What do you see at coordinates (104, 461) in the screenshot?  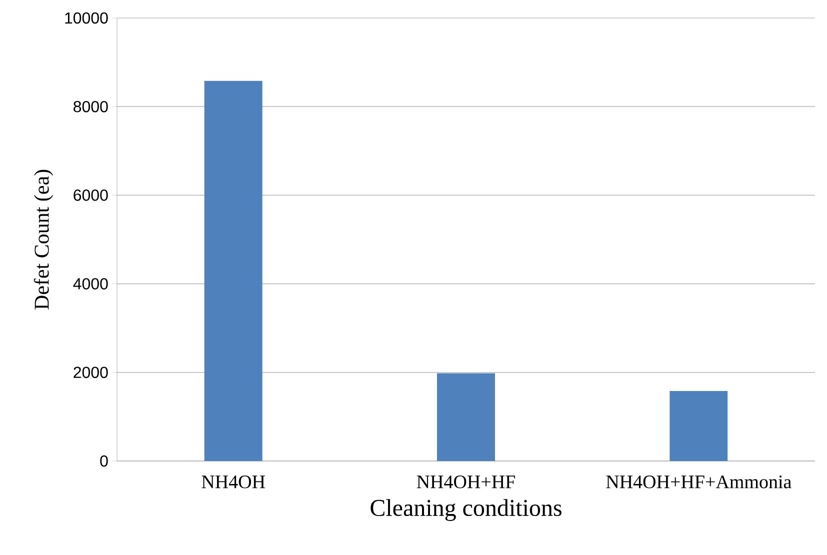 I see `y-tick-label: 0` at bounding box center [104, 461].